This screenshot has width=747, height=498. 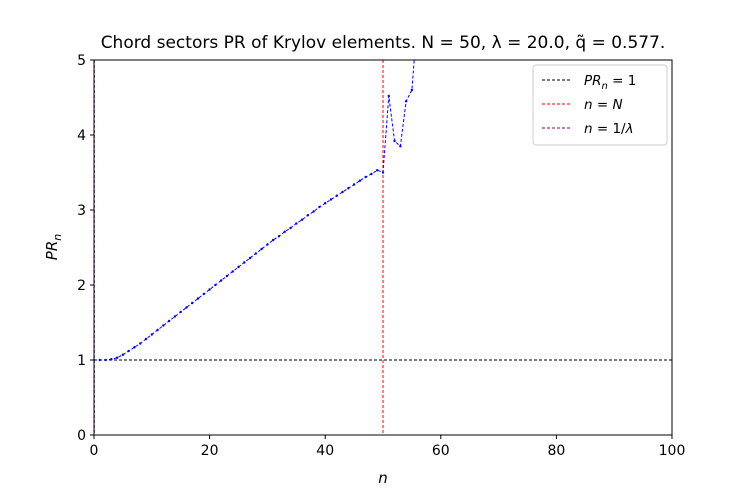 I want to click on y-tick-label: 0, so click(x=81, y=436).